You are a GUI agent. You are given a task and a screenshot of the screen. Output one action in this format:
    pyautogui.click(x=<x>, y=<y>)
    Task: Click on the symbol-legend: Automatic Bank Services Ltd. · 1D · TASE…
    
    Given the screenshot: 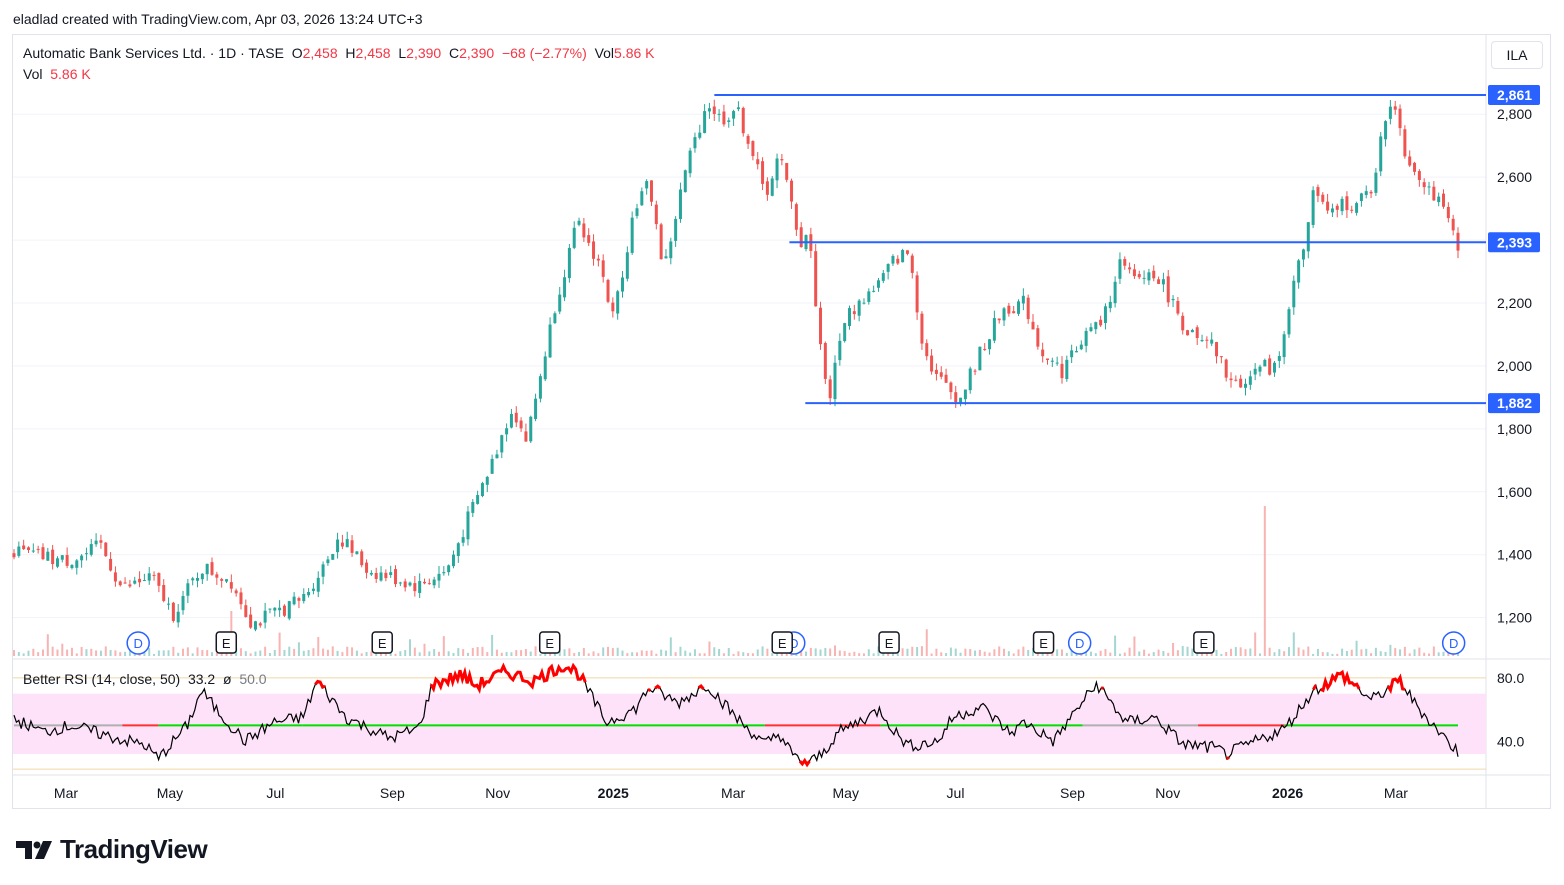 What is the action you would take?
    pyautogui.click(x=339, y=53)
    